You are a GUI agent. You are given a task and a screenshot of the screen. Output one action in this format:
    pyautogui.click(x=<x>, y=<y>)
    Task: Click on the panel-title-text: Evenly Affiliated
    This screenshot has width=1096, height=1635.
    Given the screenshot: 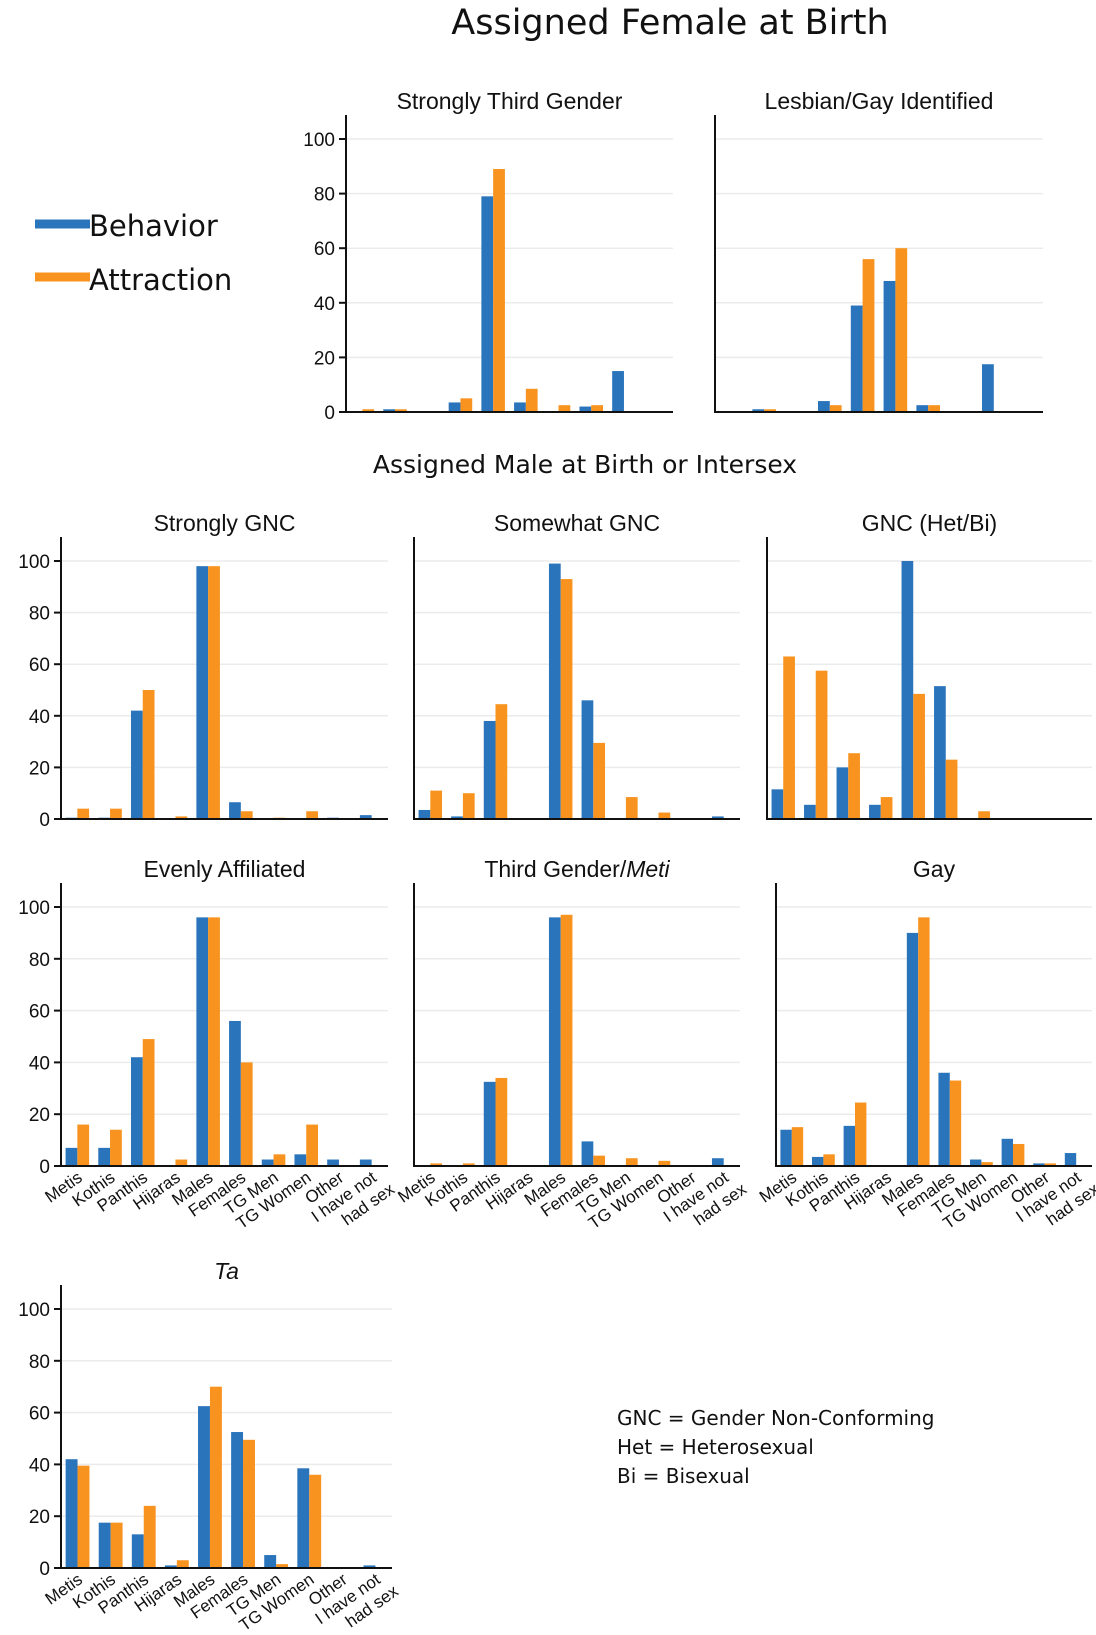 What is the action you would take?
    pyautogui.click(x=225, y=869)
    